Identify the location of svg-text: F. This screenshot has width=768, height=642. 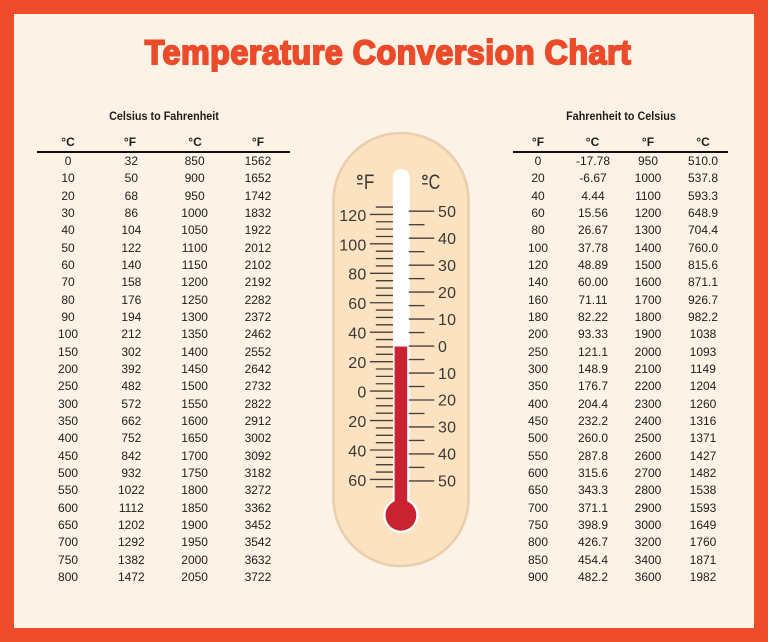
(369, 182).